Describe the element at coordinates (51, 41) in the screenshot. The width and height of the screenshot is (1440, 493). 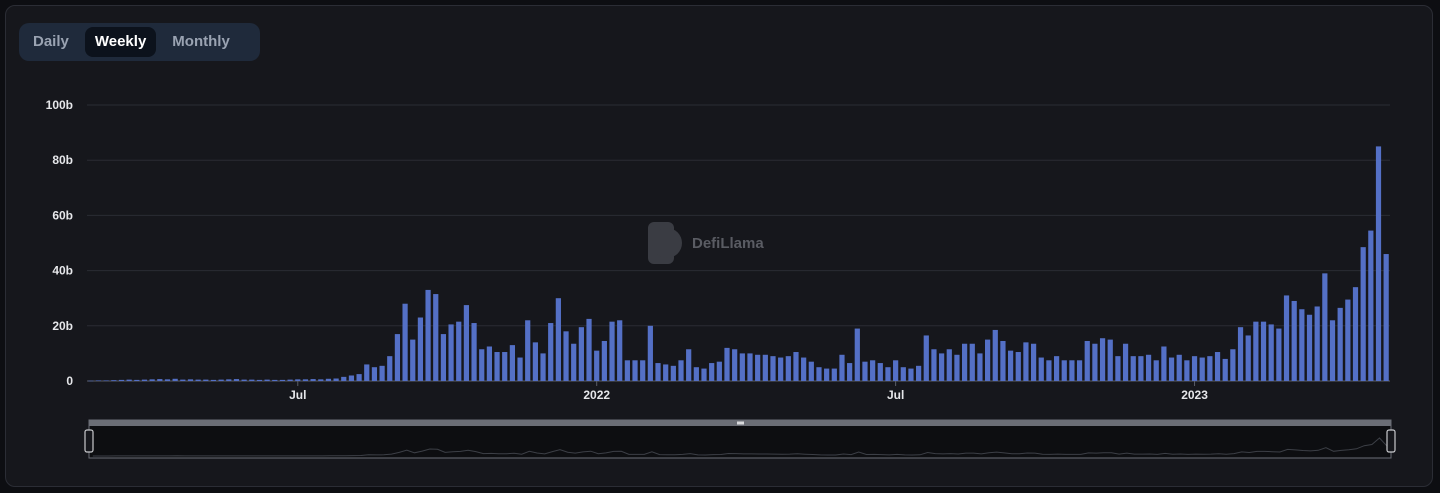
I see `toggle-daily: Daily` at that location.